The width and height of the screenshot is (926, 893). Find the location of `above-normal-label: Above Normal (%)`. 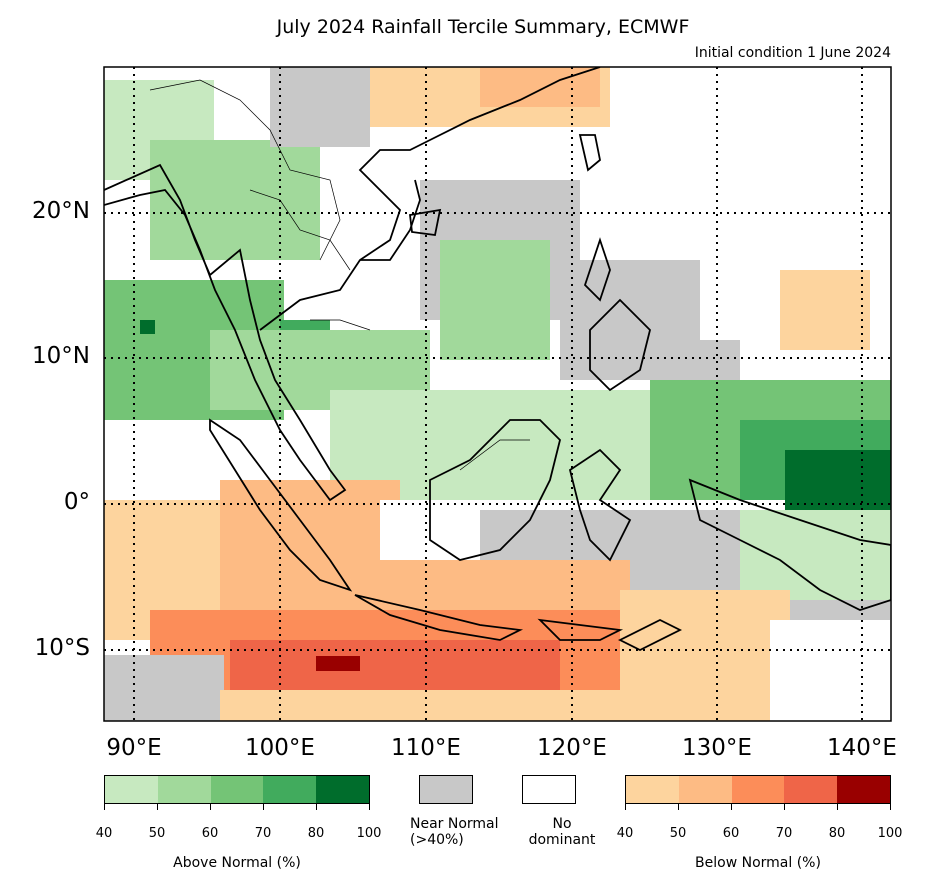

above-normal-label: Above Normal (%) is located at coordinates (237, 863).